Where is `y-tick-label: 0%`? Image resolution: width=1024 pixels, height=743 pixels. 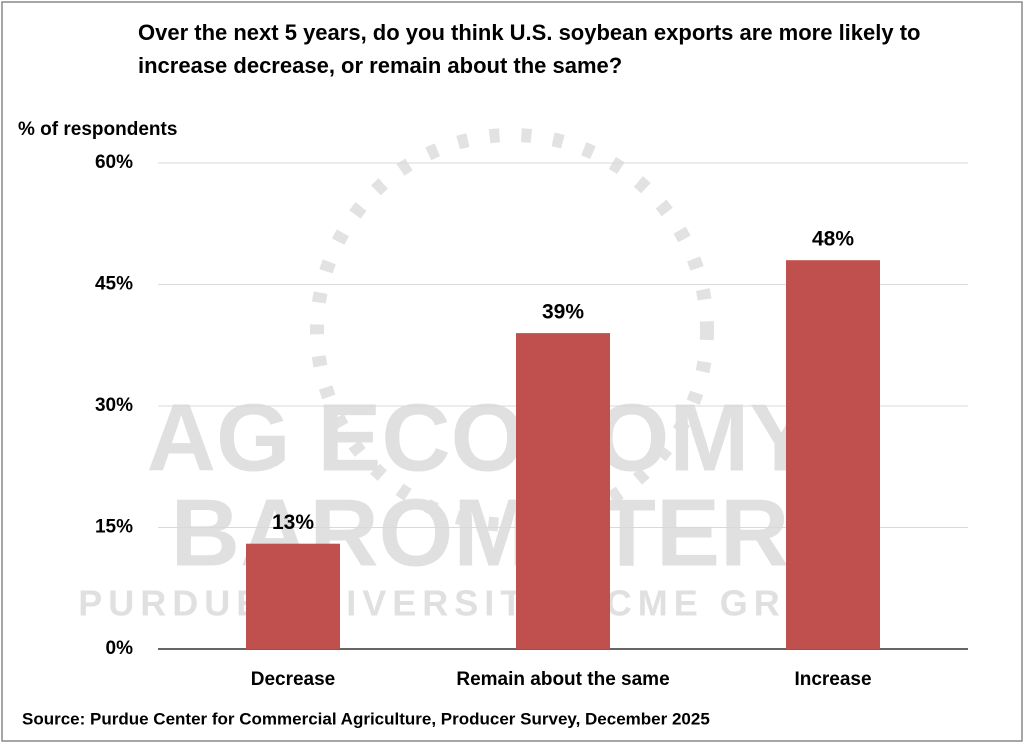 y-tick-label: 0% is located at coordinates (120, 648).